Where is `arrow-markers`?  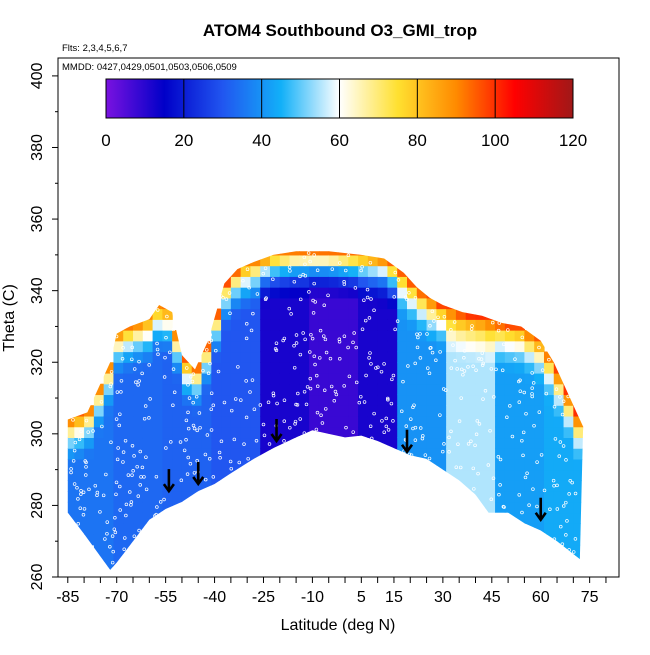
arrow-markers is located at coordinates (354, 470).